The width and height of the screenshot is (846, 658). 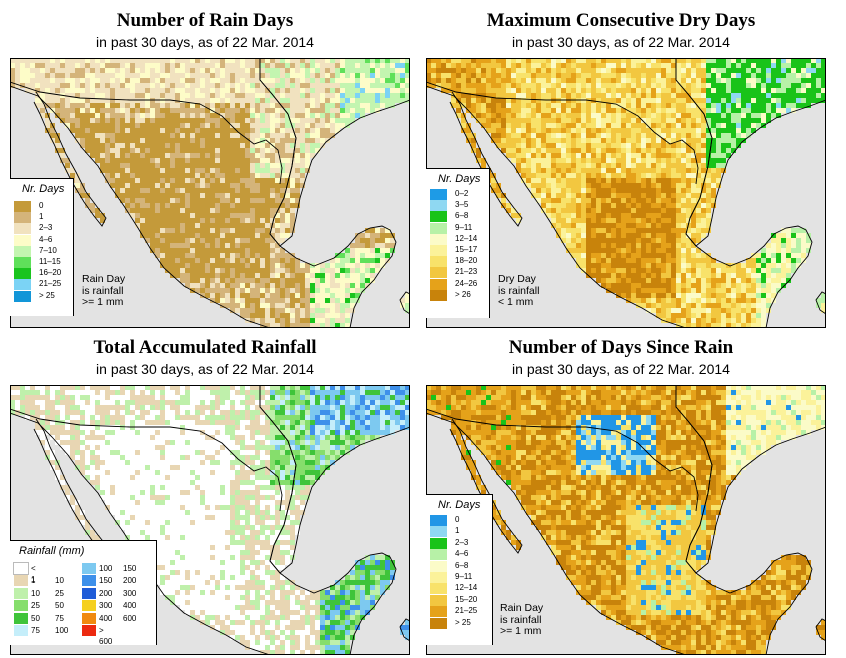 What do you see at coordinates (130, 568) in the screenshot?
I see `legend-range-high: 150` at bounding box center [130, 568].